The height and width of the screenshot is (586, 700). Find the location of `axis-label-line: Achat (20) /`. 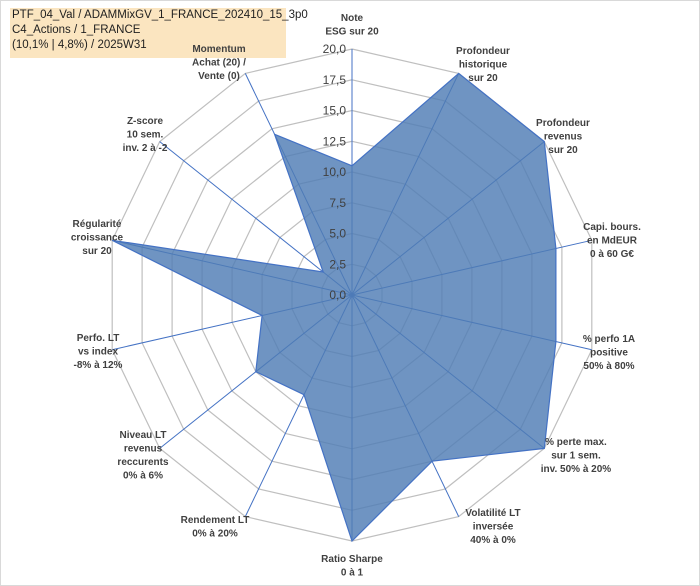

axis-label-line: Achat (20) / is located at coordinates (219, 63).